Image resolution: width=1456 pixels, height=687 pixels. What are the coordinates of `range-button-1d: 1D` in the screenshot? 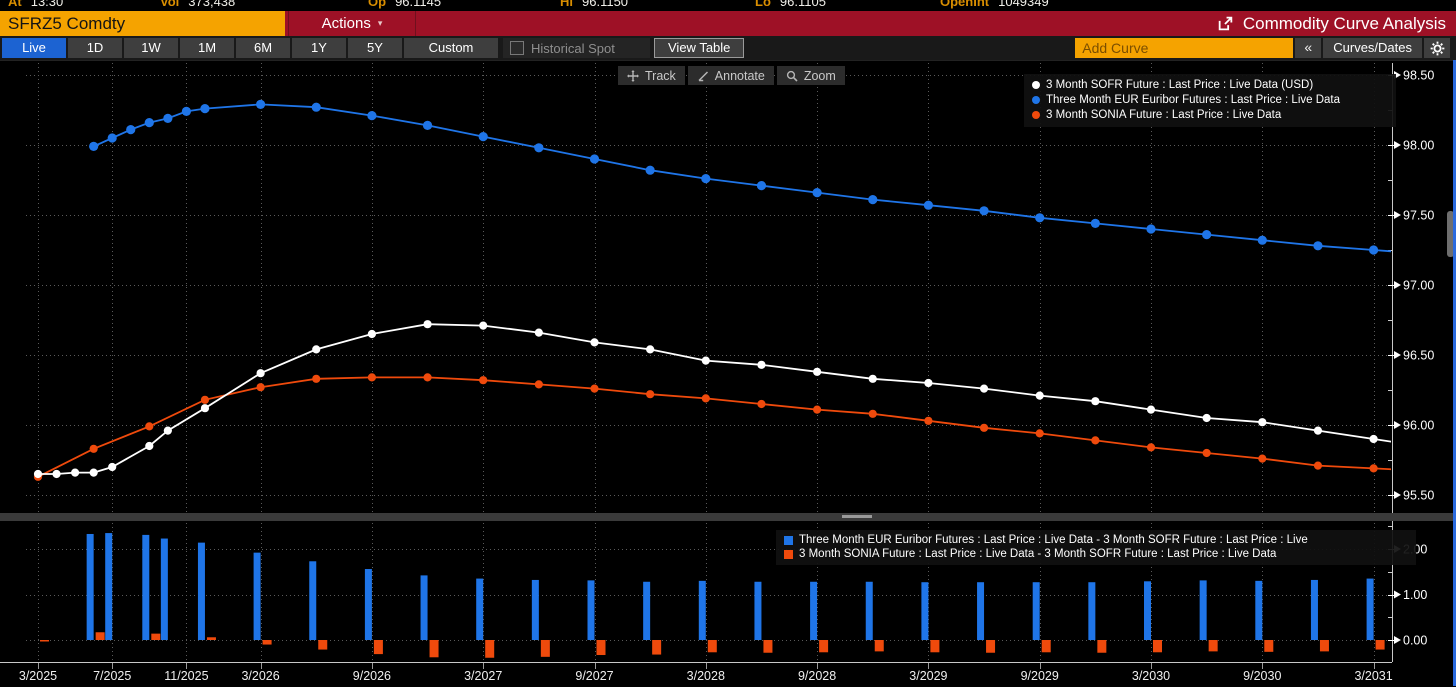 It's located at (95, 48).